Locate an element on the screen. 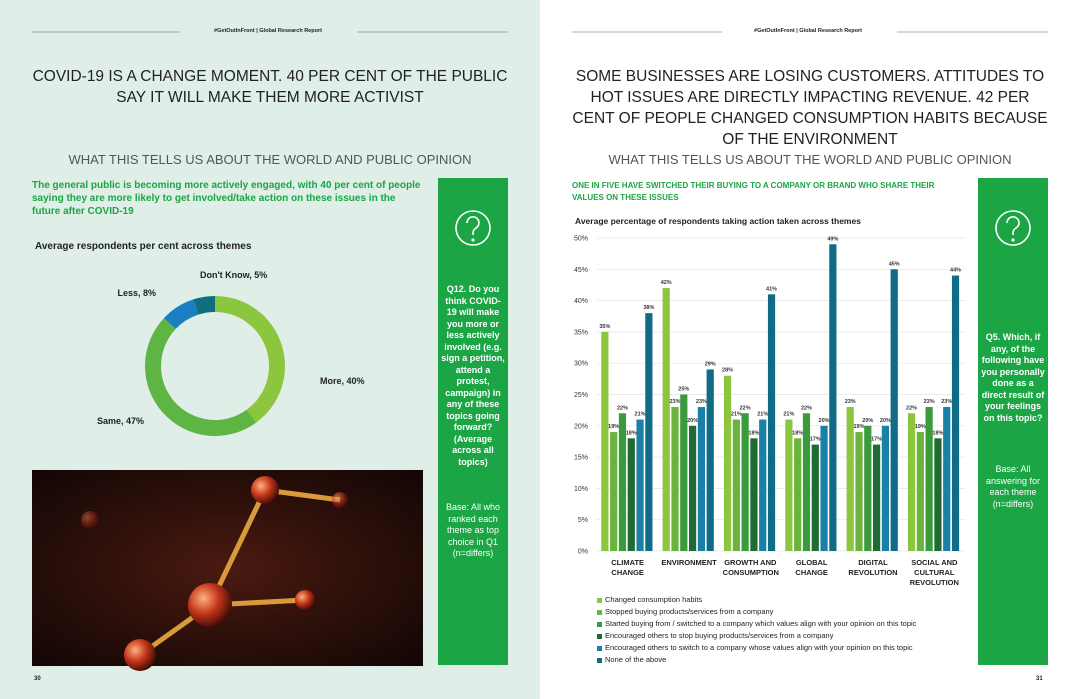  value-label: 49% is located at coordinates (832, 239).